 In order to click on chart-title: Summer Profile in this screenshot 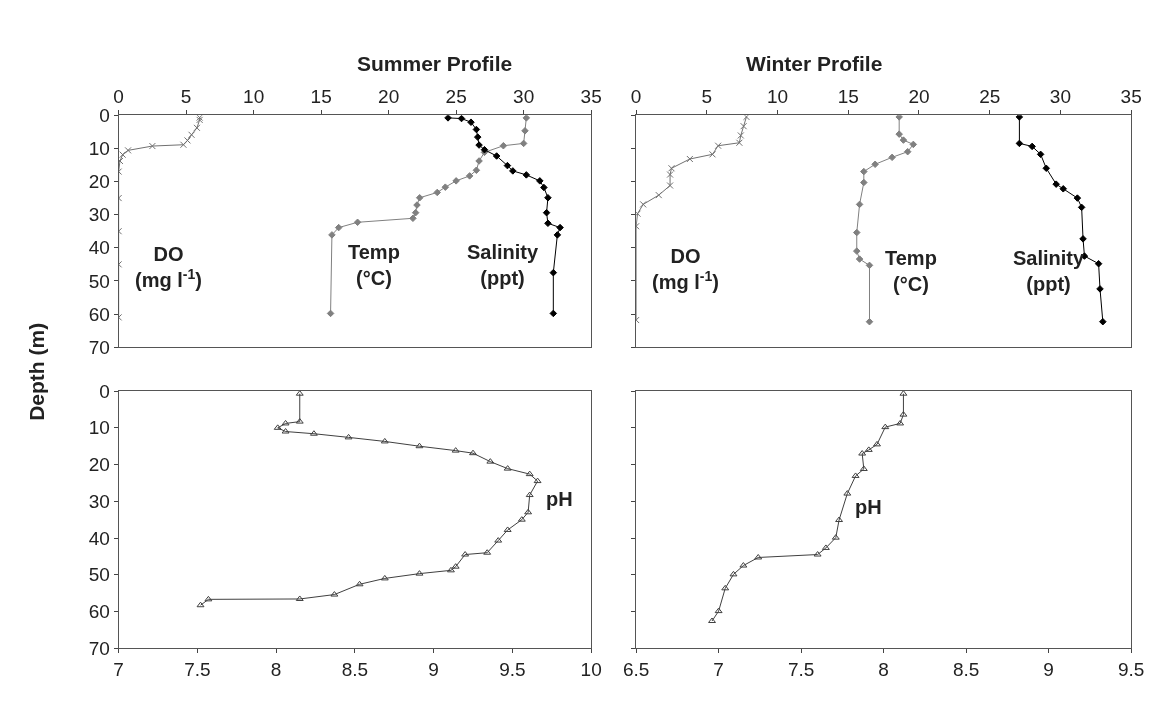, I will do `click(435, 63)`.